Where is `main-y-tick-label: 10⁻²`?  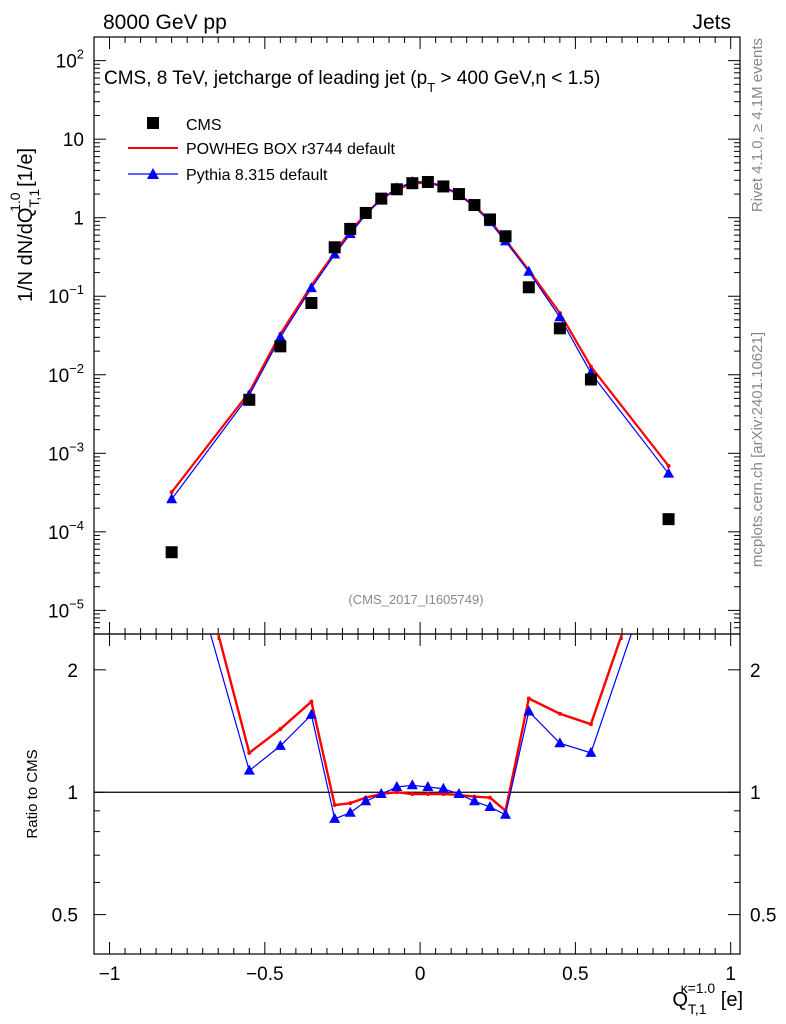
main-y-tick-label: 10⁻² is located at coordinates (66, 374).